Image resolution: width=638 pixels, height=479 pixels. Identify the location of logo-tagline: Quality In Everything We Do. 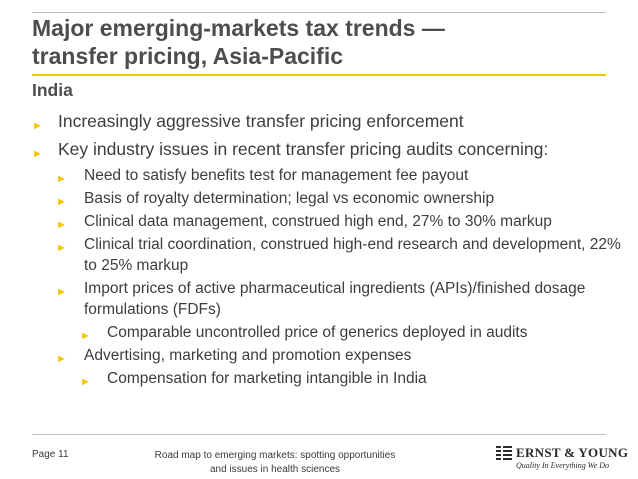
(563, 465).